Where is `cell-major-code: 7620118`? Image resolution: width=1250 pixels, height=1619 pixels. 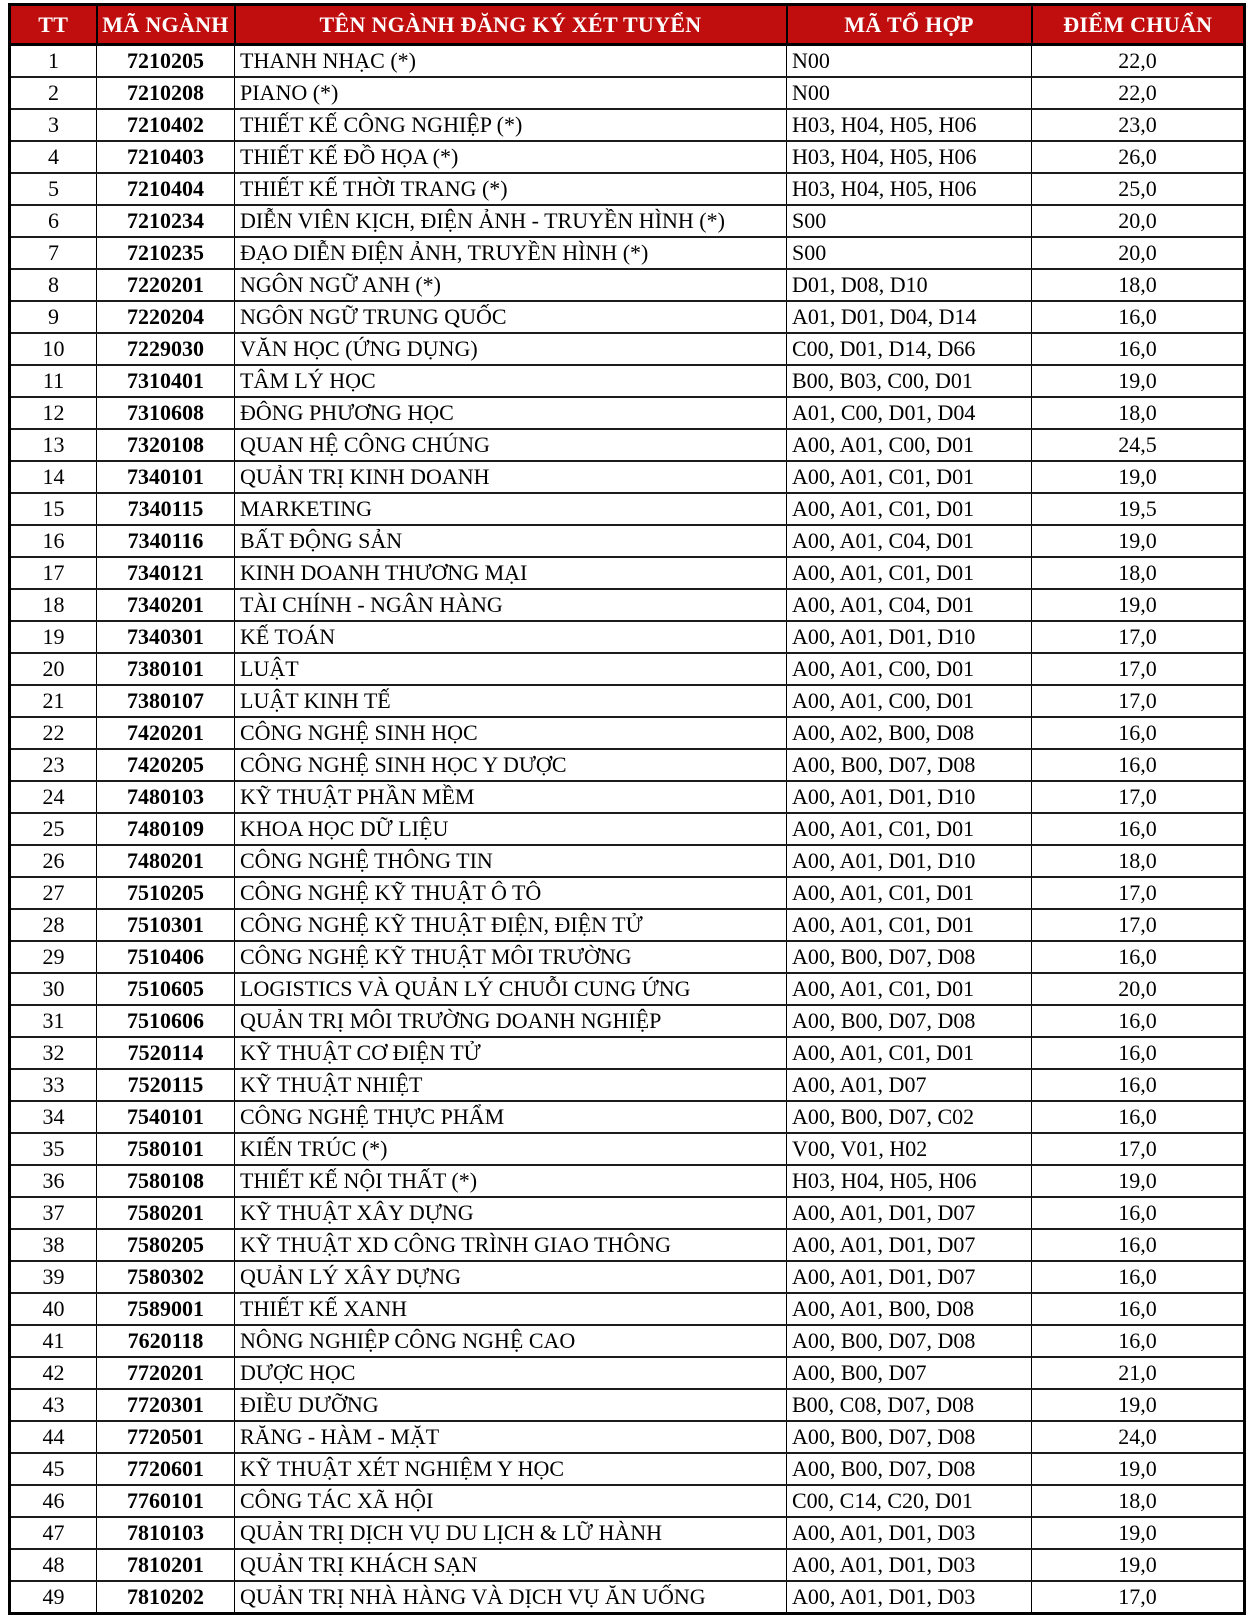 cell-major-code: 7620118 is located at coordinates (165, 1341).